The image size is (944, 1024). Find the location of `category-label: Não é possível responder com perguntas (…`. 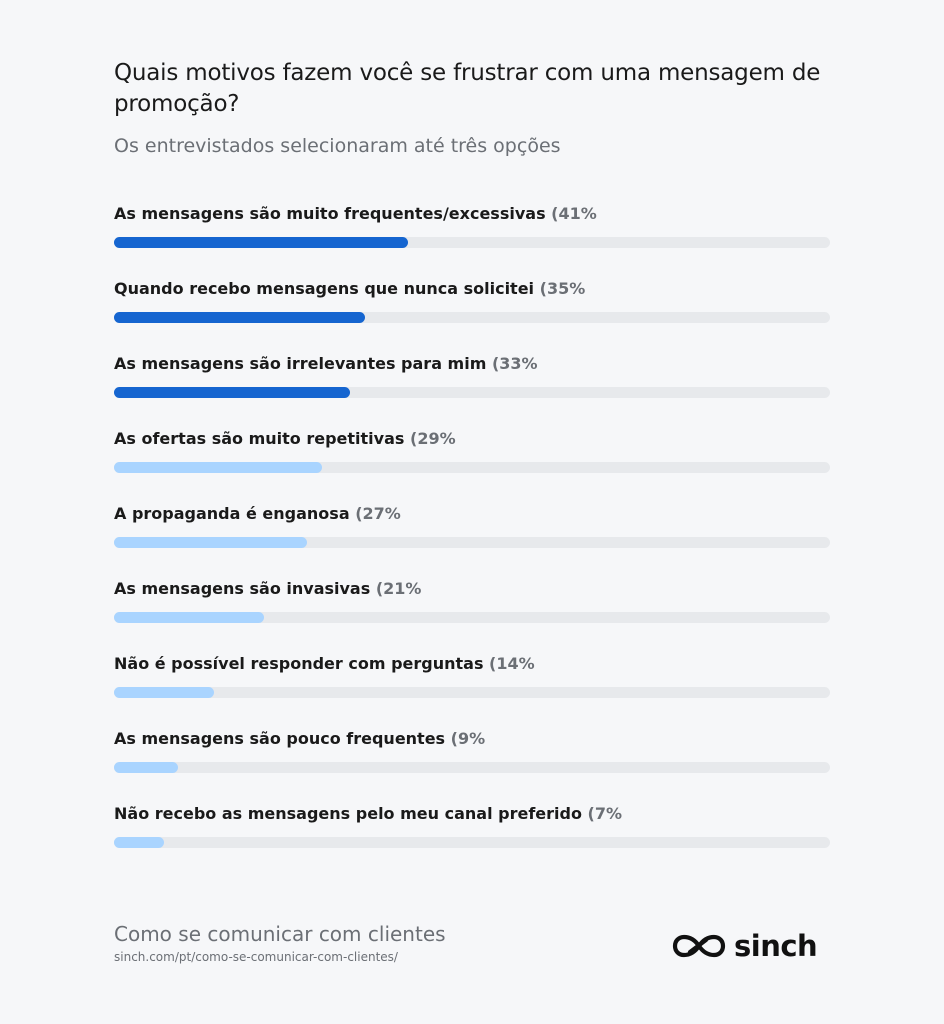

category-label: Não é possível responder com perguntas (… is located at coordinates (472, 664).